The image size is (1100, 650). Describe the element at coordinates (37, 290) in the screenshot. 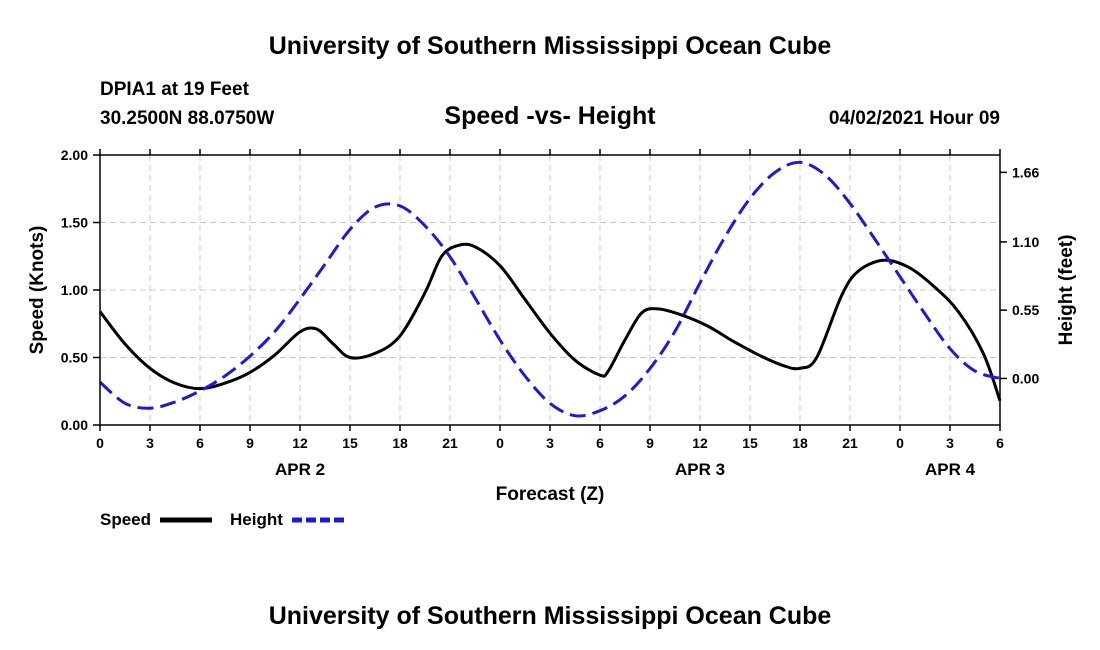

I see `y-axis-label: Speed (Knots)` at that location.